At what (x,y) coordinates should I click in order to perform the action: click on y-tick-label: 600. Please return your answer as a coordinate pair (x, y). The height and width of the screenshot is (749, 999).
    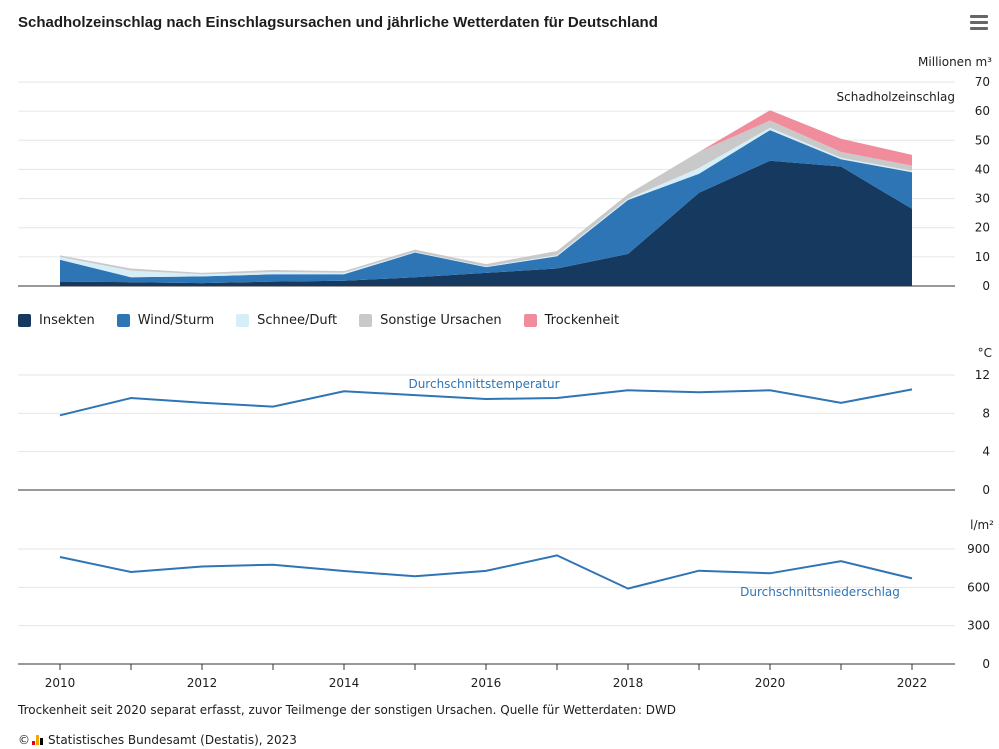
    Looking at the image, I should click on (978, 587).